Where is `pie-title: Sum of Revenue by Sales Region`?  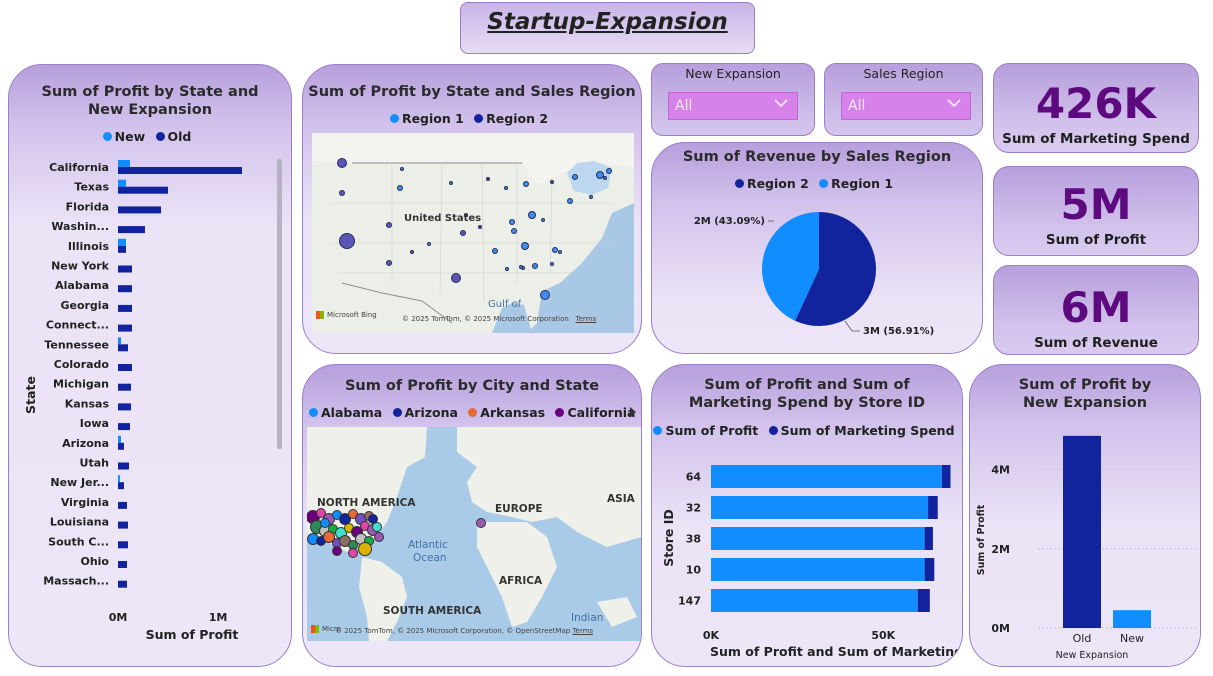 pie-title: Sum of Revenue by Sales Region is located at coordinates (817, 157).